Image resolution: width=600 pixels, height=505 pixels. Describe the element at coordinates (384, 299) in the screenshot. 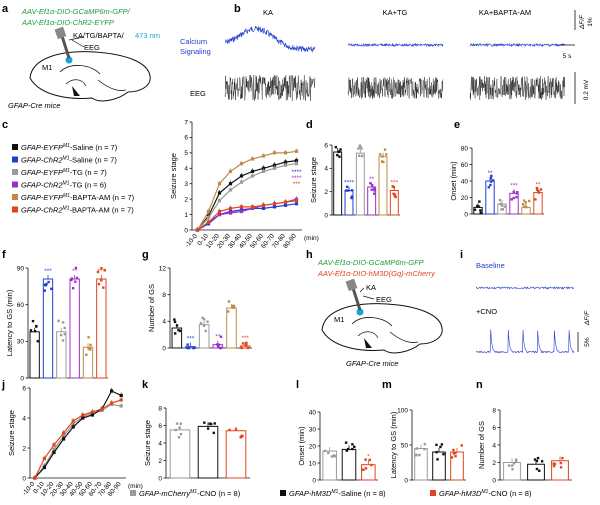

I see `panel-h-eeg: EEG` at that location.